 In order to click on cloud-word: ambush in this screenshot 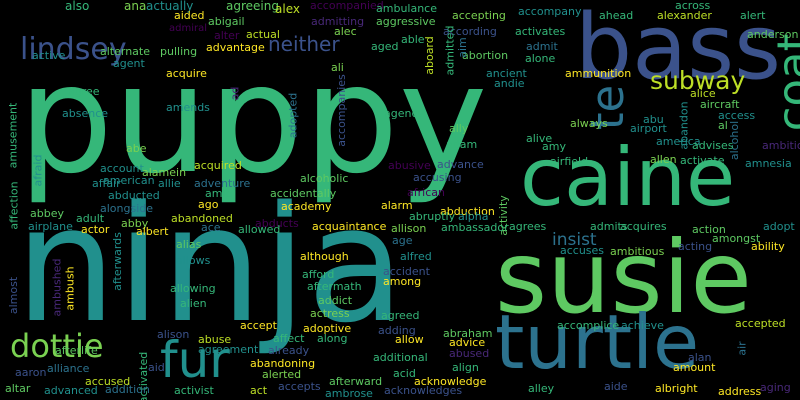, I will do `click(70, 288)`.